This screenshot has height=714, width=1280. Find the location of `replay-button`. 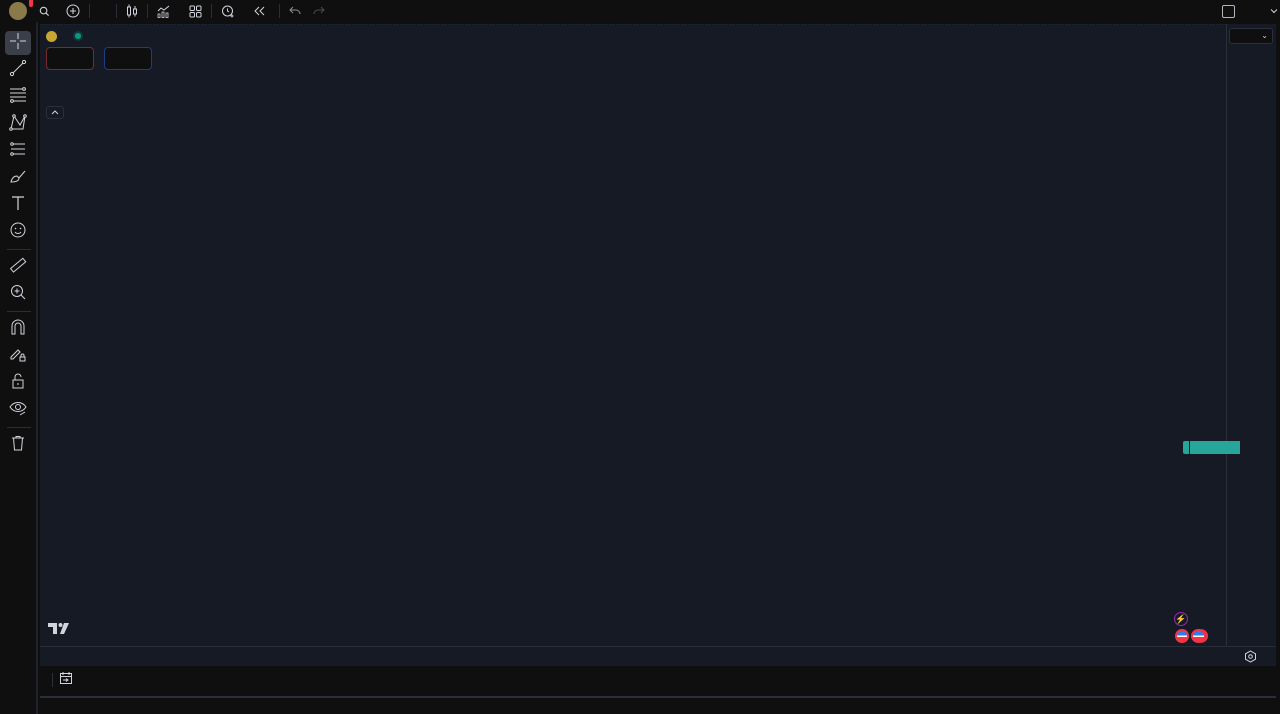

replay-button is located at coordinates (261, 11).